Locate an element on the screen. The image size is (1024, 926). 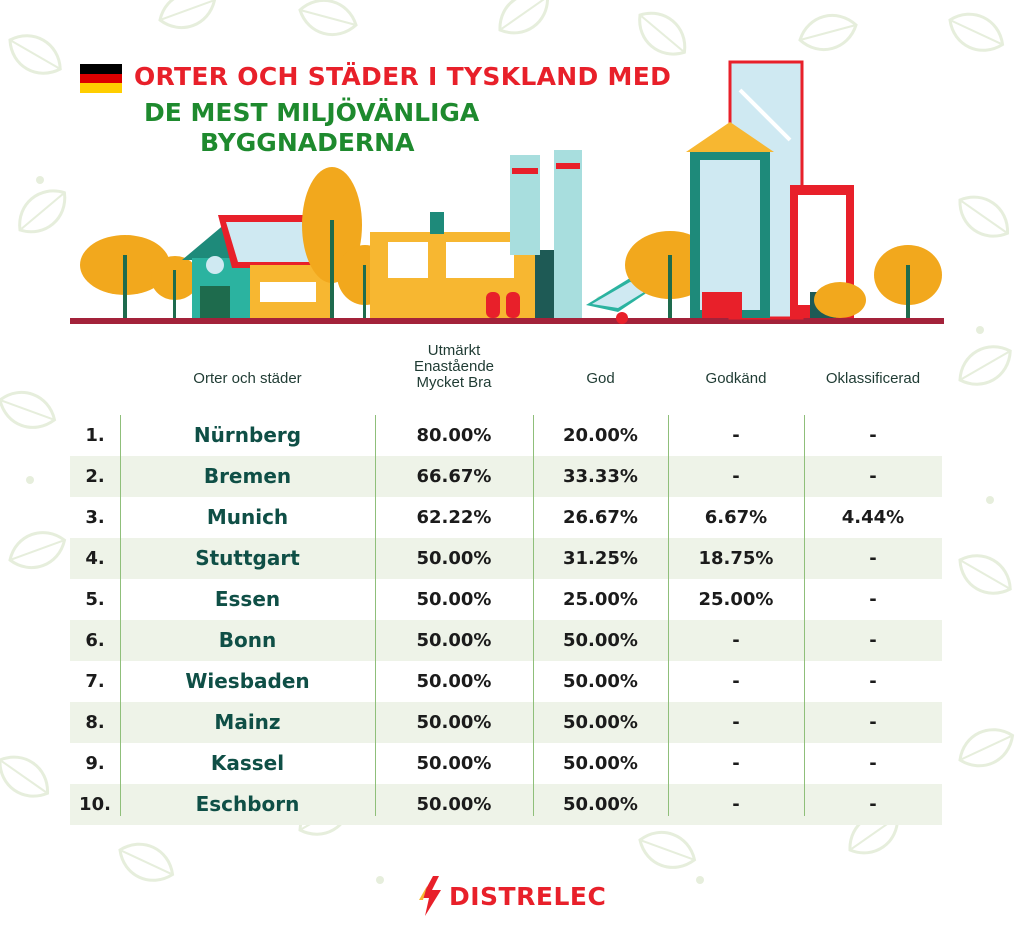
table-row: 2. Bremen 66.67% 33.33% - - is located at coordinates (506, 476).